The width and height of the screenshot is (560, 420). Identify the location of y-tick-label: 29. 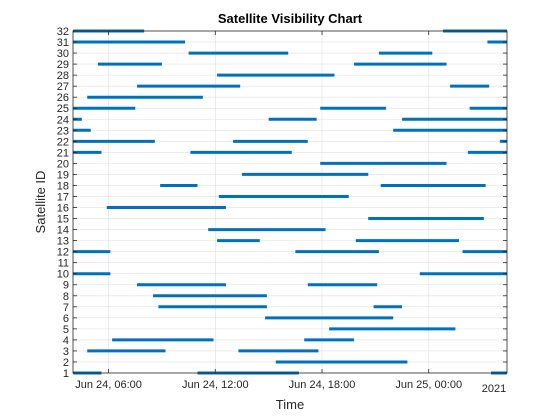
(63, 65).